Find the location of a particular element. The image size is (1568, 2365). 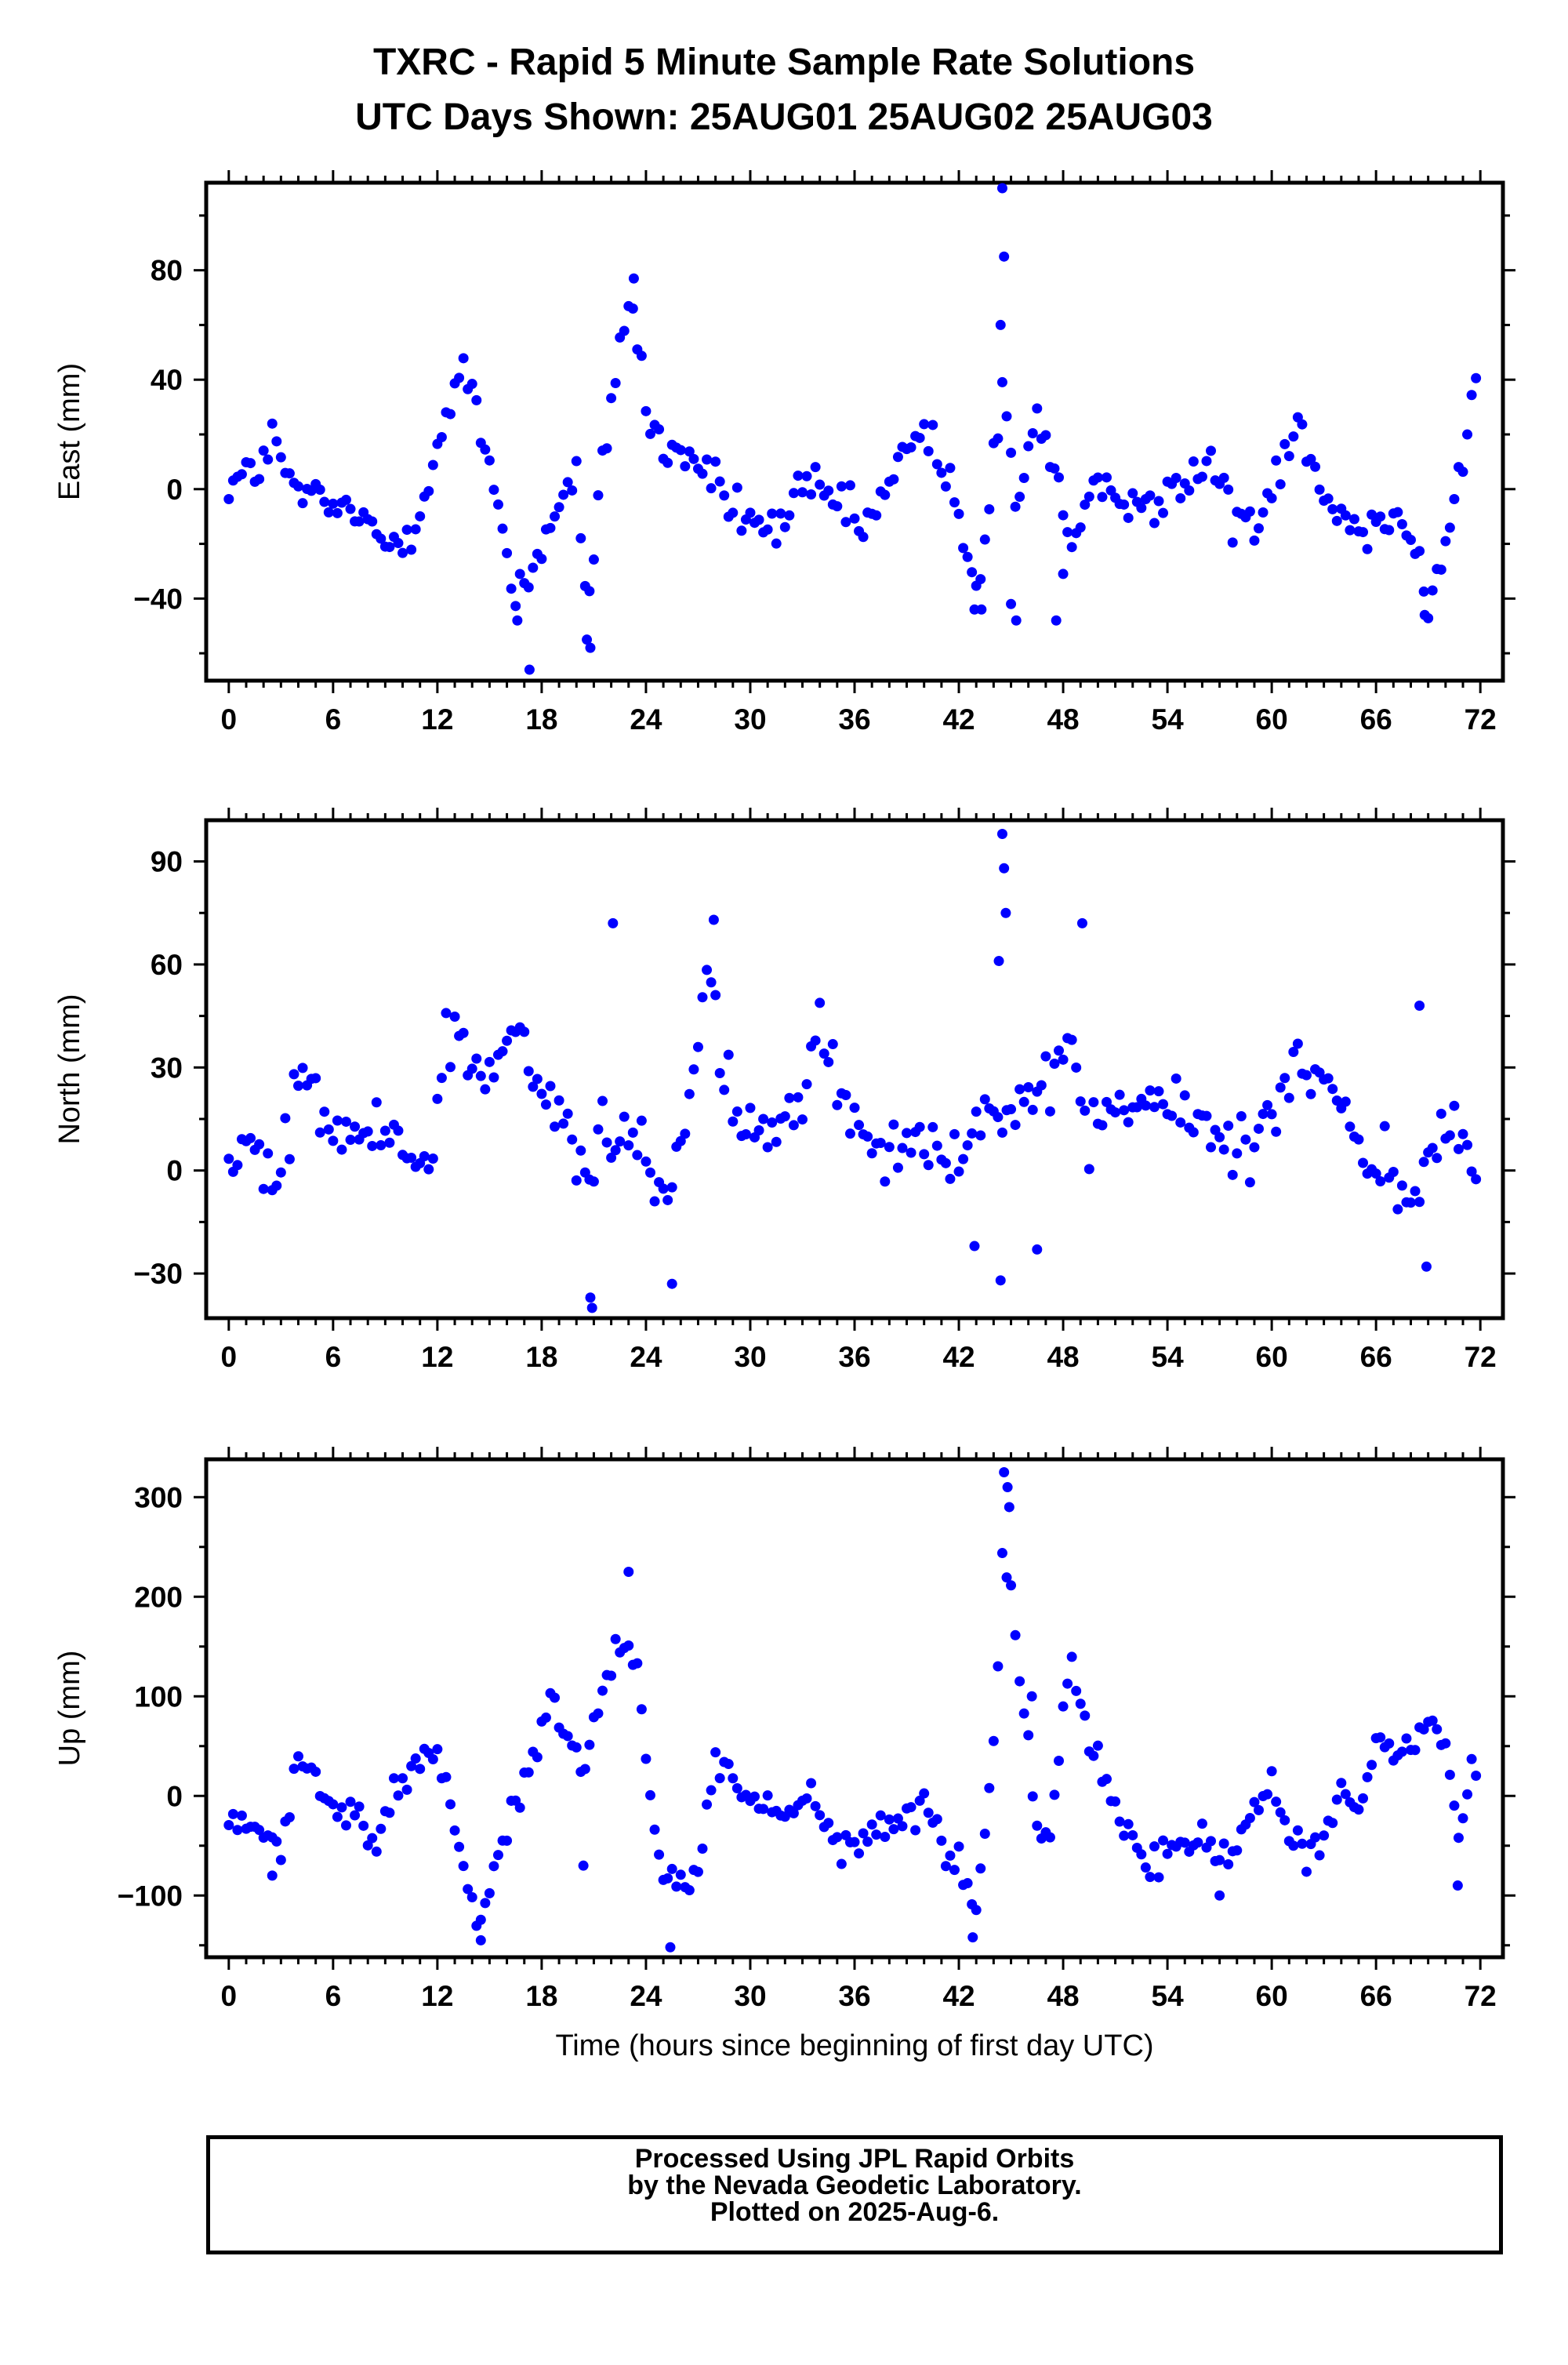

y-tick-label: 80 is located at coordinates (167, 271).